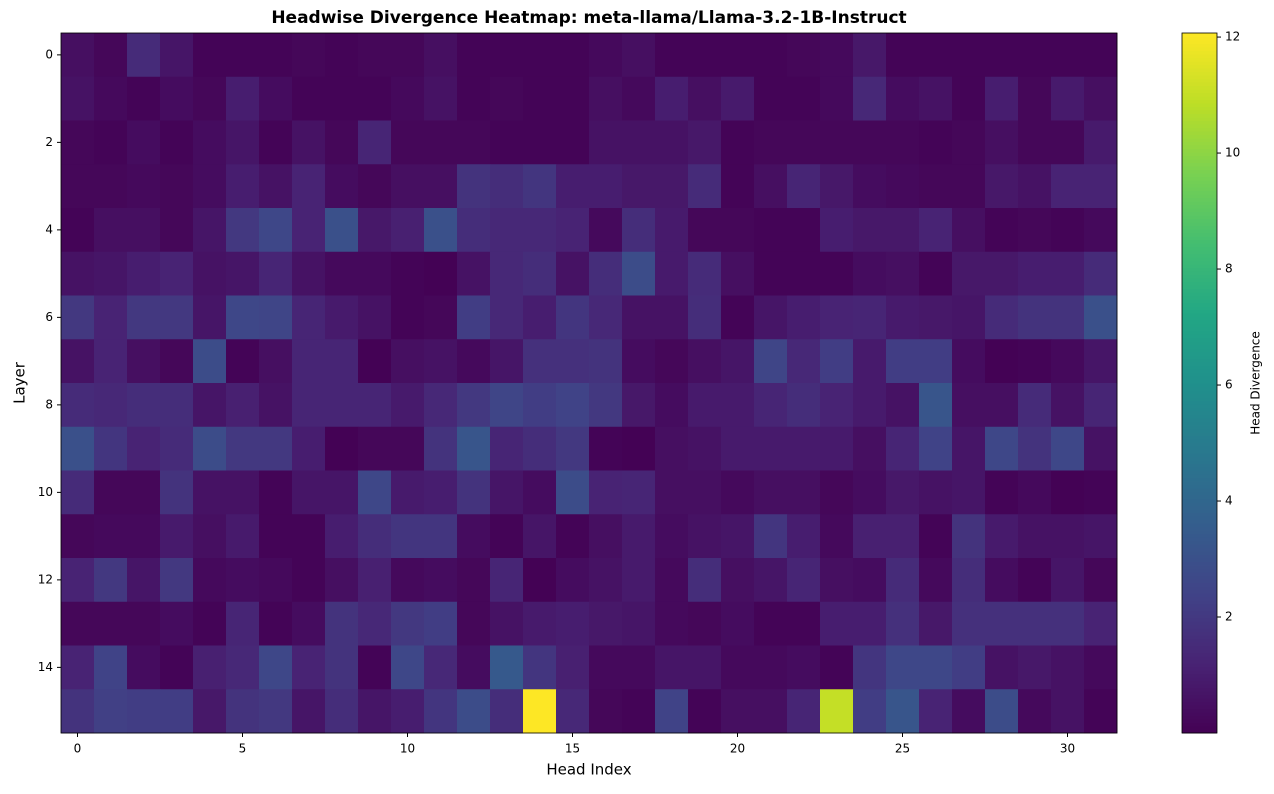  Describe the element at coordinates (45, 492) in the screenshot. I see `y-tick-label: 10` at that location.